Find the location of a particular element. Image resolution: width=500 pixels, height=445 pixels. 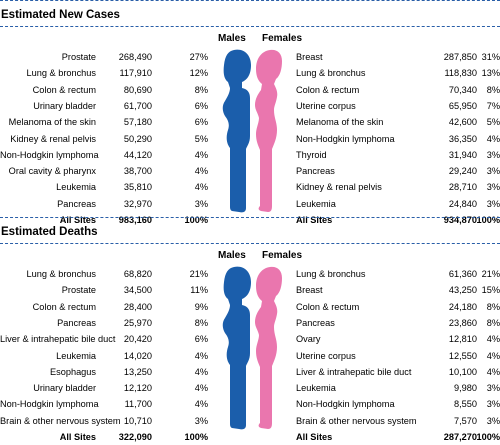

total-row: All Sites 983,160 100% is located at coordinates (106, 220).